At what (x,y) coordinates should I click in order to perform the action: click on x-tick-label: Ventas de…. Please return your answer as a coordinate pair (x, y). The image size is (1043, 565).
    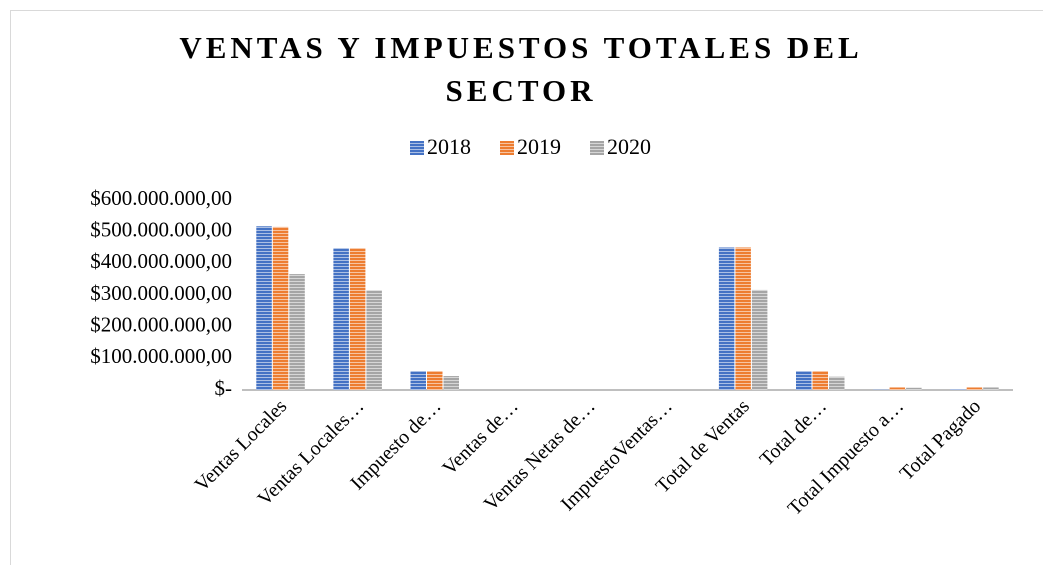
    Looking at the image, I should click on (480, 437).